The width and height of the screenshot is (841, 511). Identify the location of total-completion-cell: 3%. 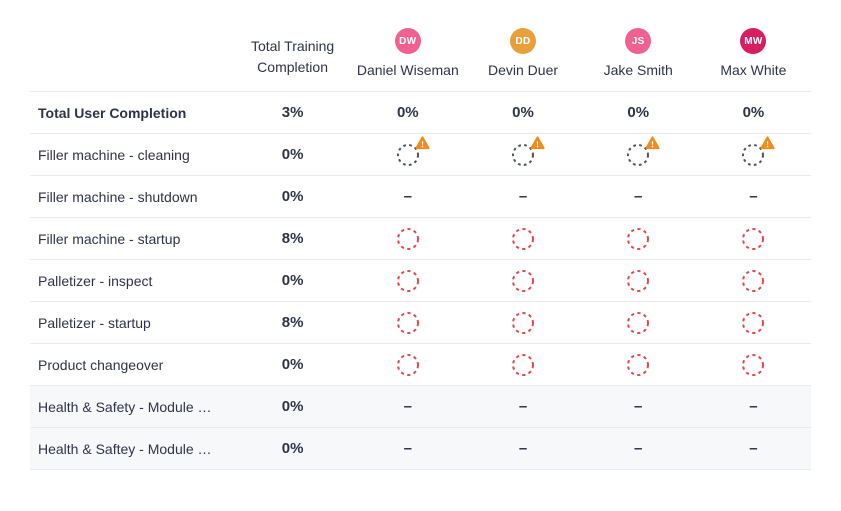
(292, 112).